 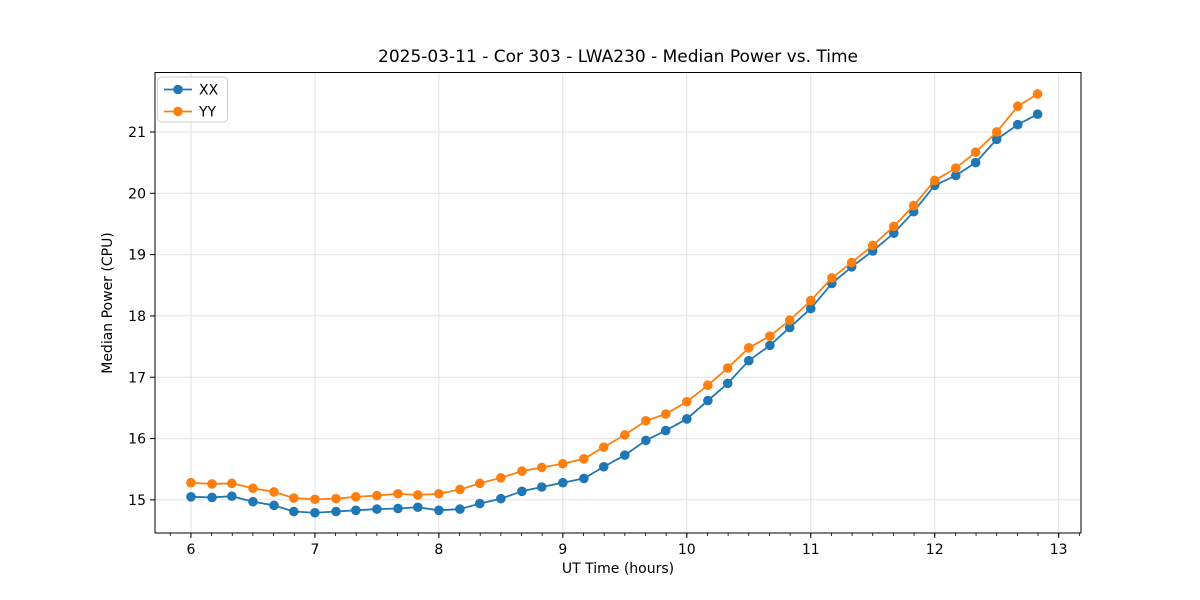 What do you see at coordinates (137, 256) in the screenshot?
I see `y-tick-label: 19` at bounding box center [137, 256].